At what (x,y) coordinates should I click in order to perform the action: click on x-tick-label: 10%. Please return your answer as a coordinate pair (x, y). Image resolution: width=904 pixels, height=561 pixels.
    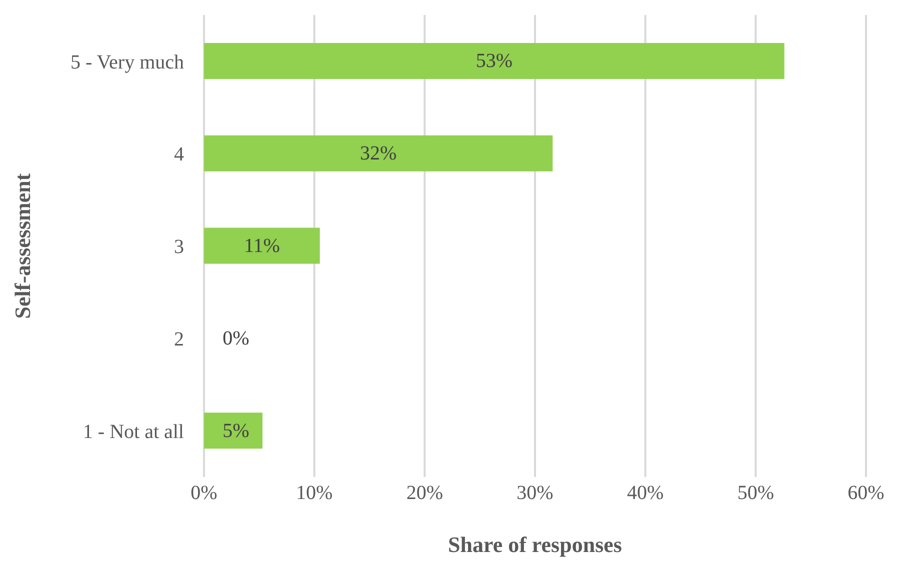
    Looking at the image, I should click on (314, 493).